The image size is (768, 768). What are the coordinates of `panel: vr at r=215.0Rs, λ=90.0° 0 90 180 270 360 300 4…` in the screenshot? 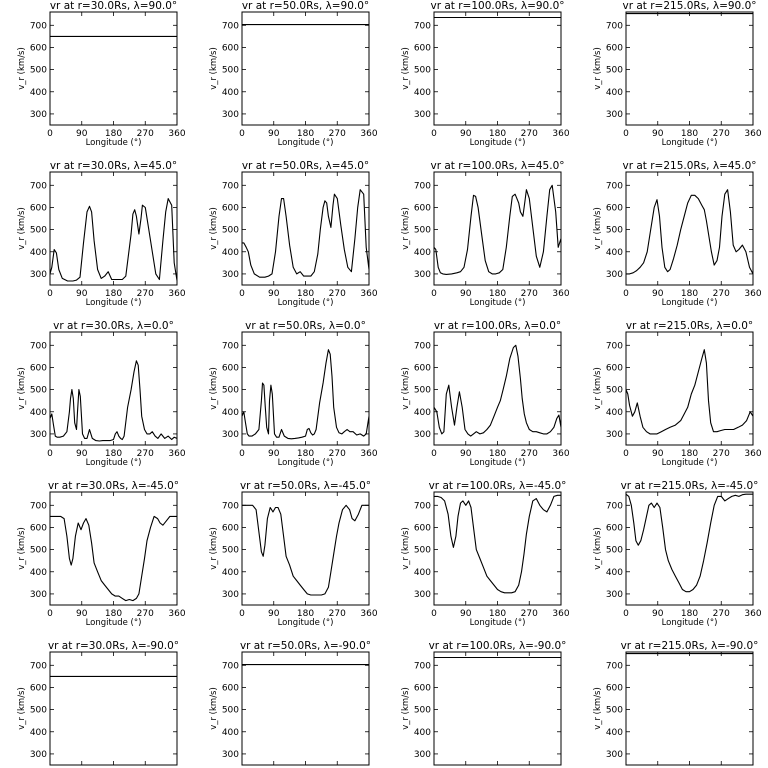 It's located at (677, 74).